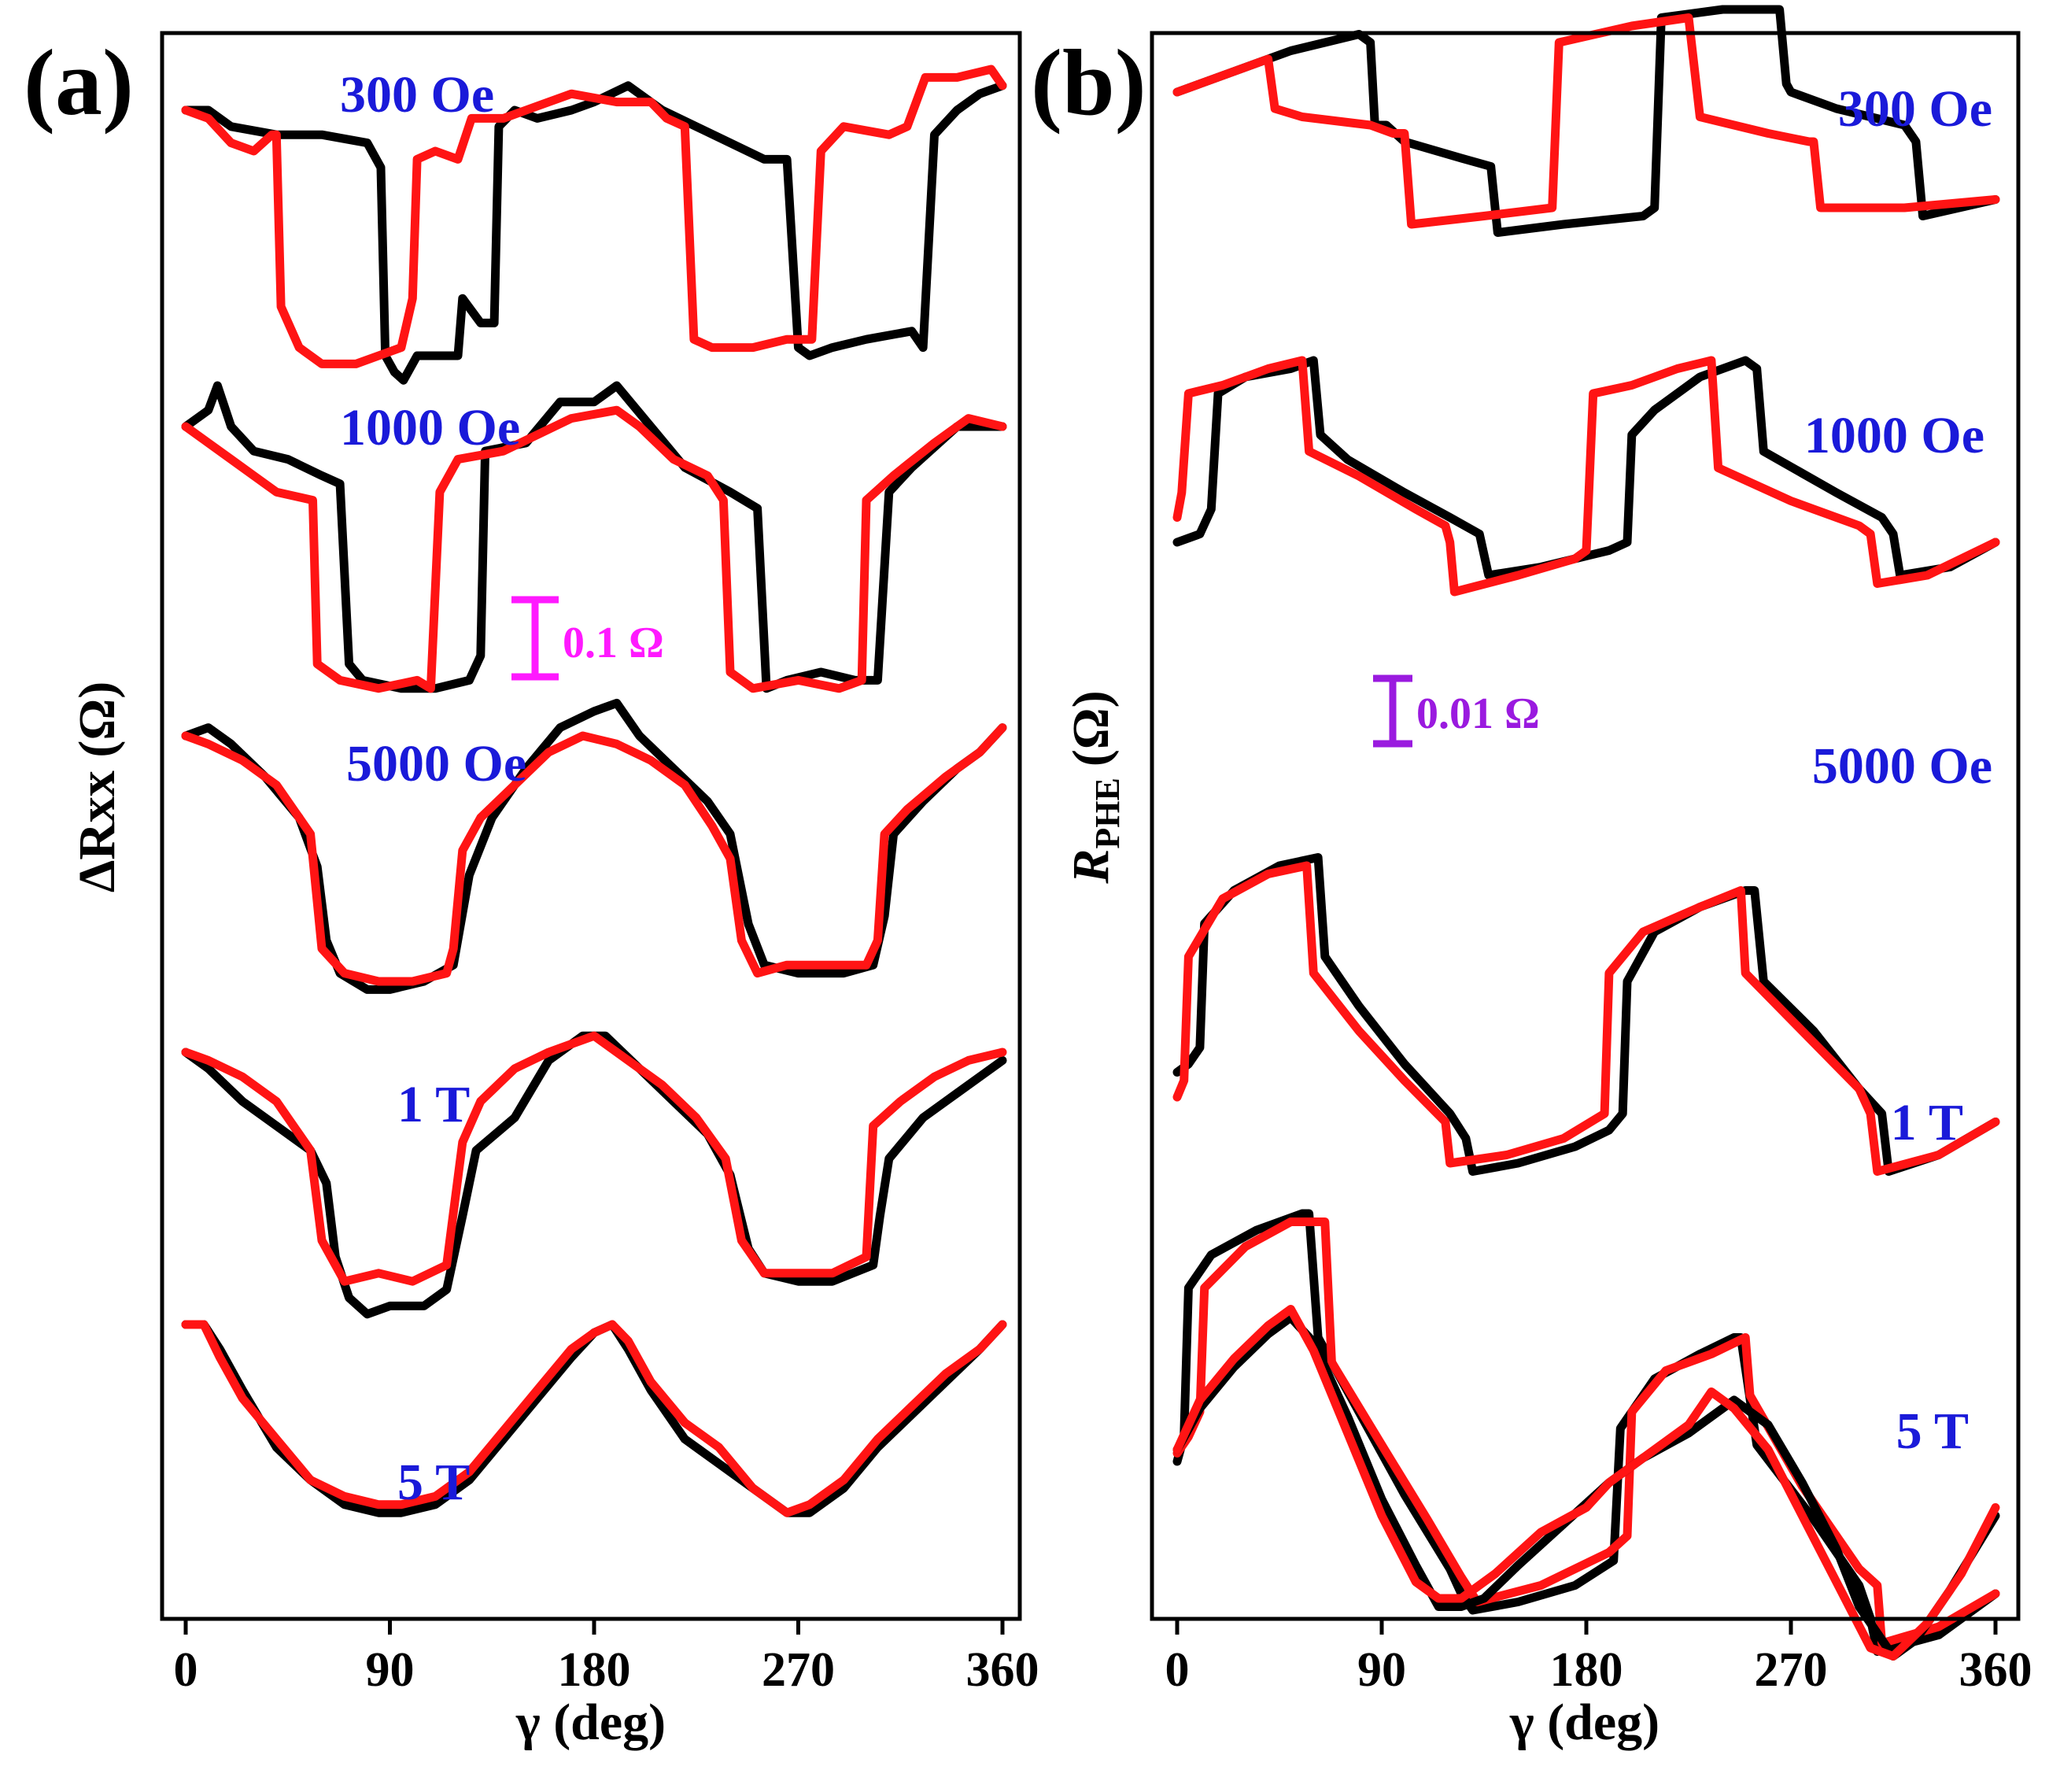 The height and width of the screenshot is (1792, 2049). Describe the element at coordinates (1584, 1722) in the screenshot. I see `panel-b-x-axis-label: γ (deg)` at that location.